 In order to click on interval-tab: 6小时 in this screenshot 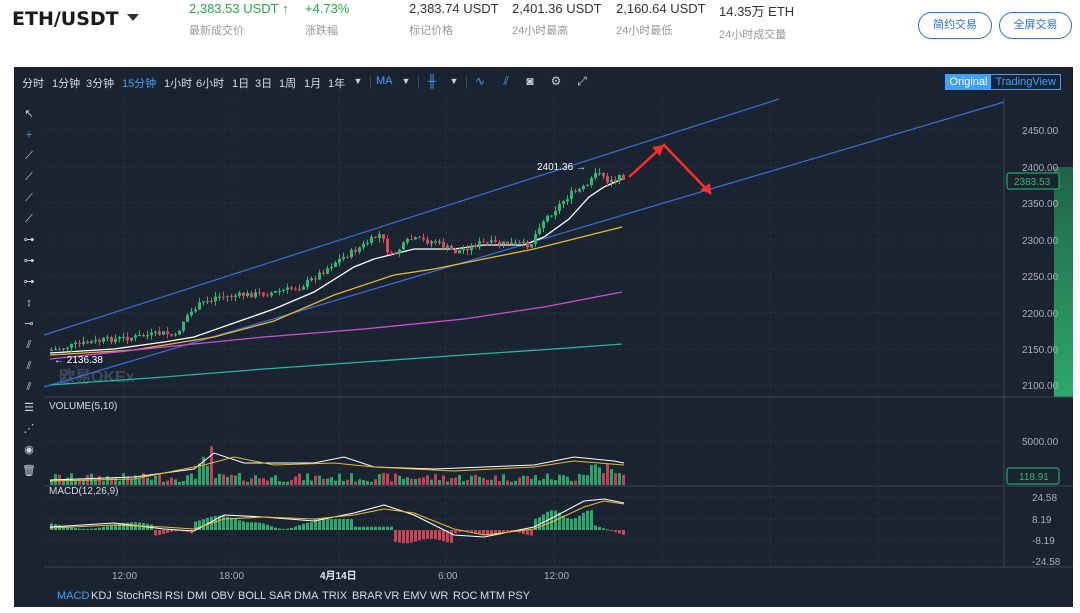, I will do `click(210, 84)`.